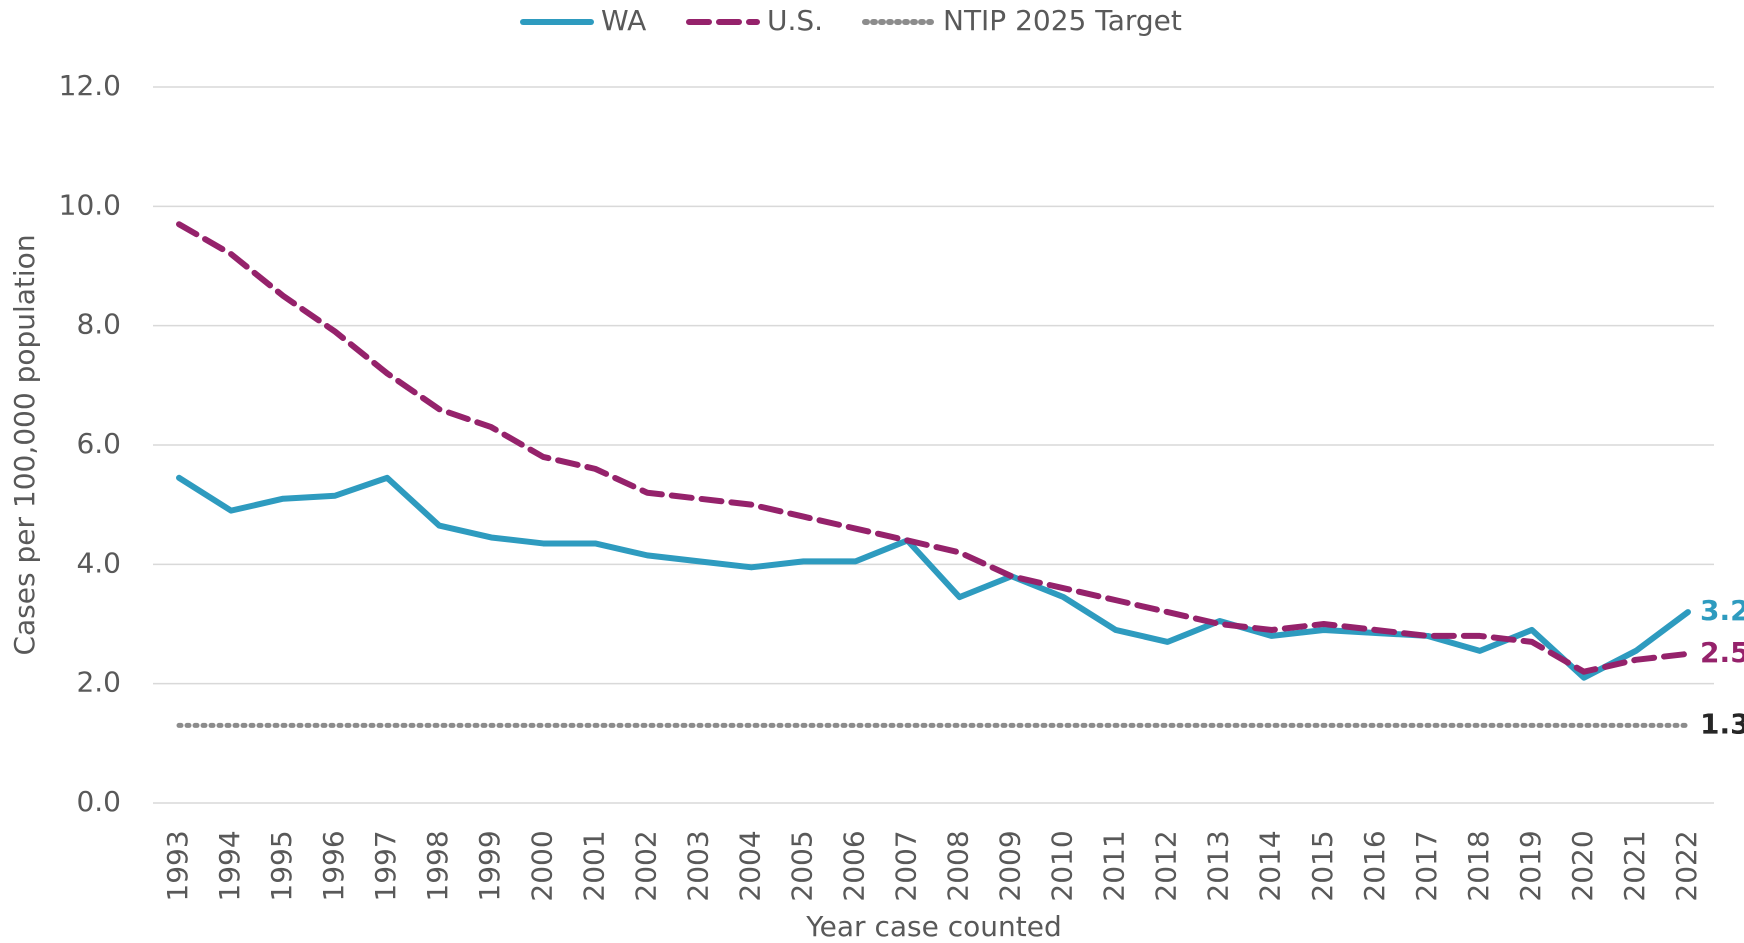 This screenshot has height=943, width=1744. What do you see at coordinates (1478, 865) in the screenshot?
I see `x-tick-label: 2018` at bounding box center [1478, 865].